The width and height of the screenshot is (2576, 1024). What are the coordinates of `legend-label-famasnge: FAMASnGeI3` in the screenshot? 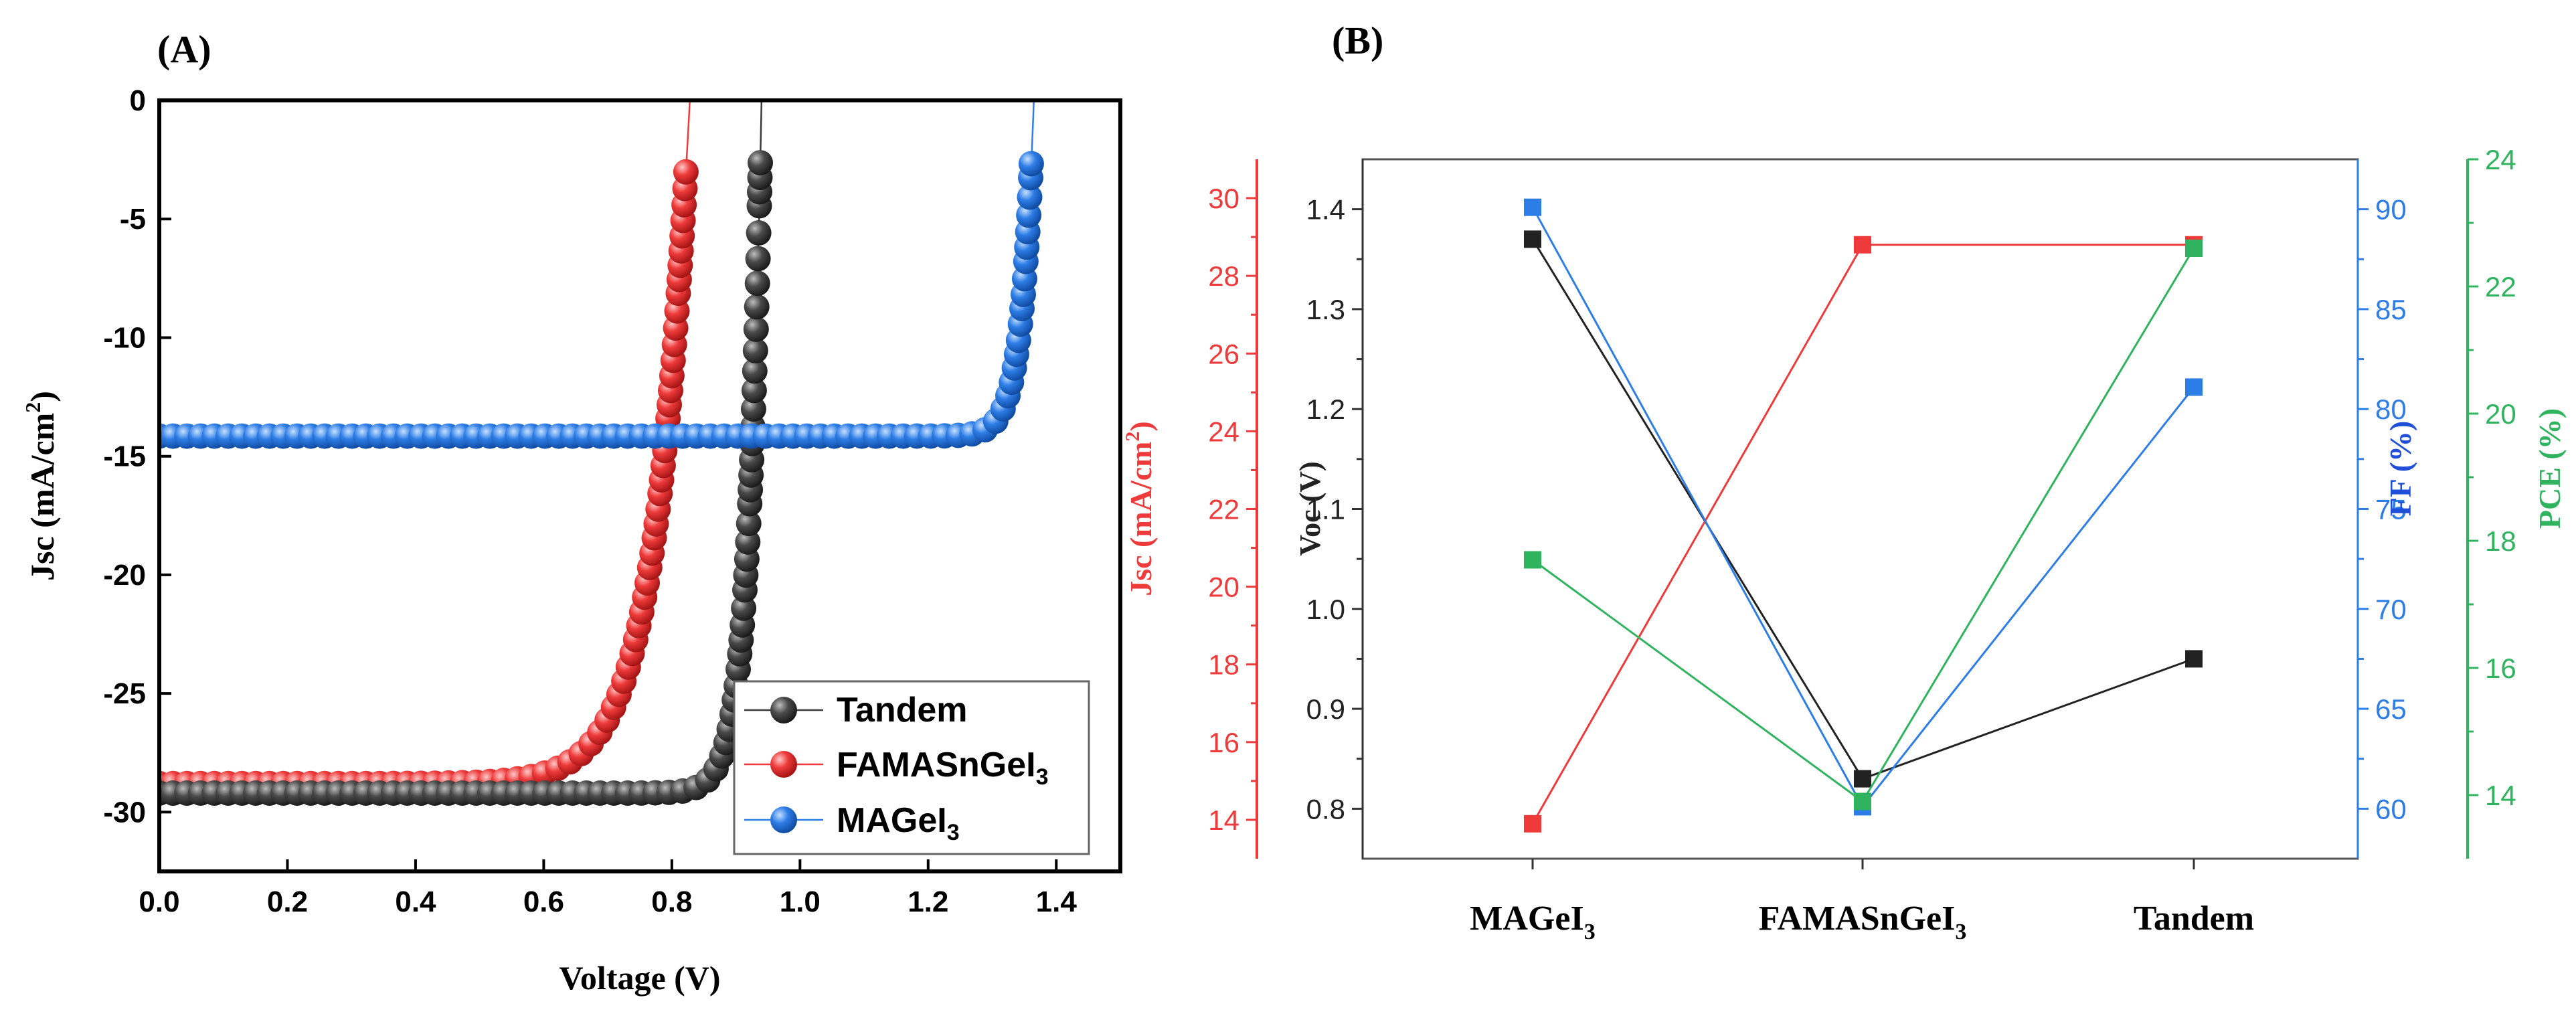 It's located at (943, 768).